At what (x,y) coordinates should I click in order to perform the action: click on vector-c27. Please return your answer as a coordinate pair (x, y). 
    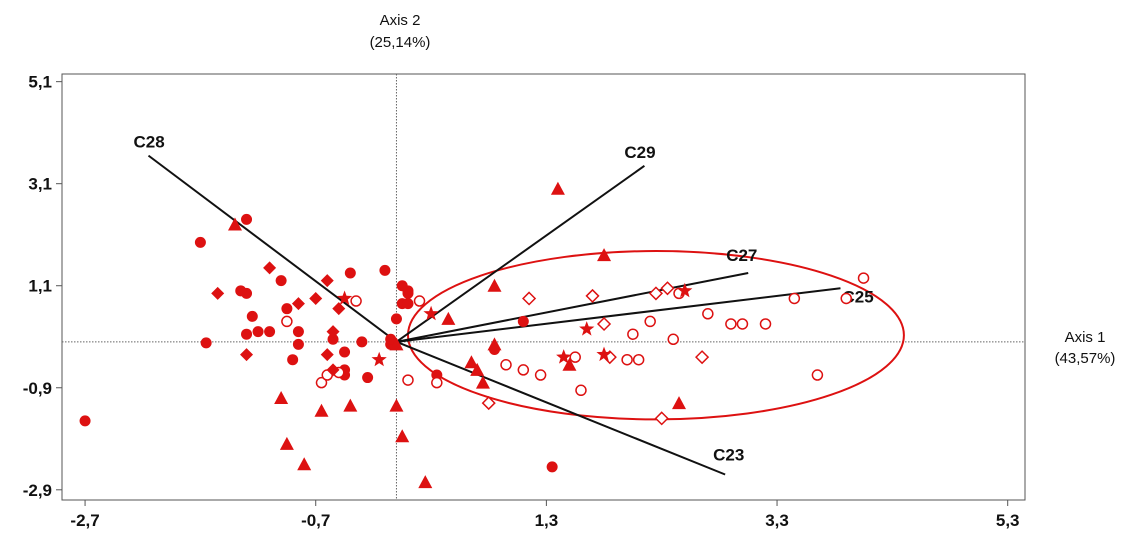
    Looking at the image, I should click on (572, 307).